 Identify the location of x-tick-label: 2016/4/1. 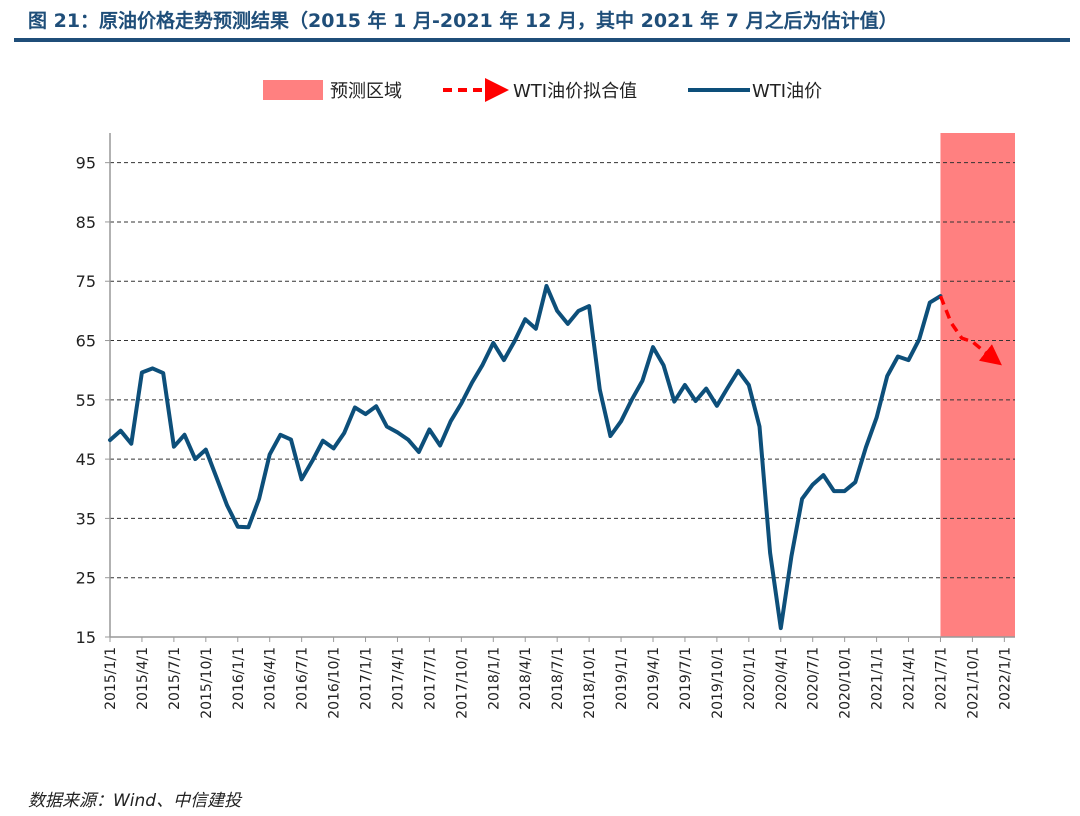
(271, 678).